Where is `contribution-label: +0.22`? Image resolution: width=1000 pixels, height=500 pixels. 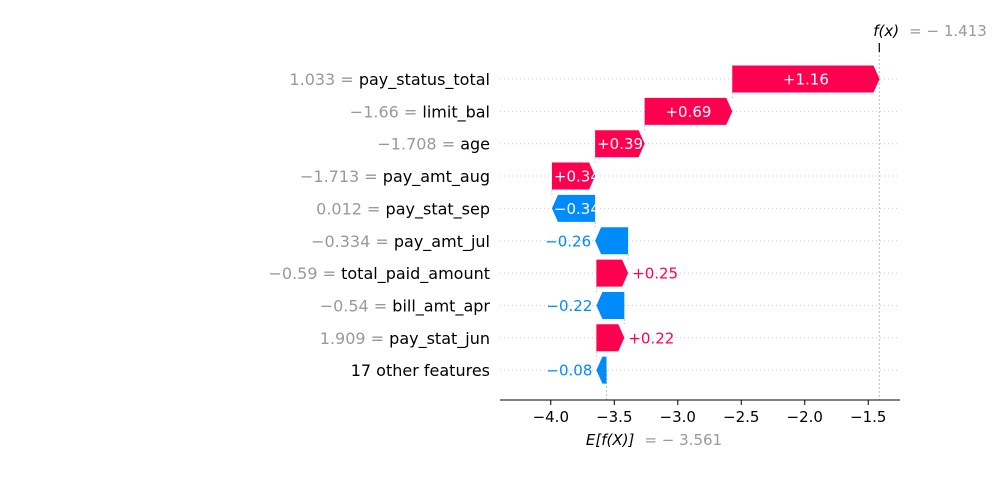 contribution-label: +0.22 is located at coordinates (651, 338).